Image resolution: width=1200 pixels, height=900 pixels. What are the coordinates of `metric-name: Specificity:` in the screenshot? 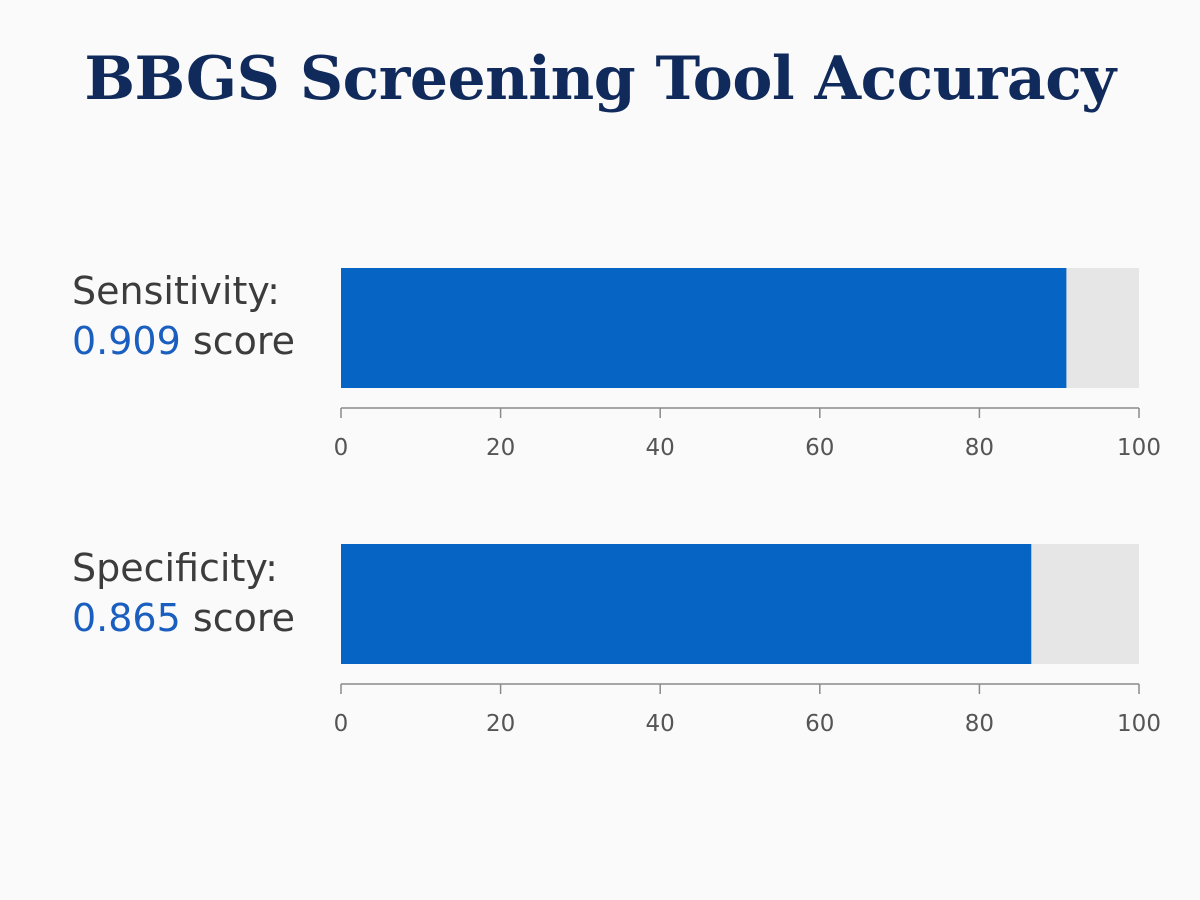 It's located at (175, 568).